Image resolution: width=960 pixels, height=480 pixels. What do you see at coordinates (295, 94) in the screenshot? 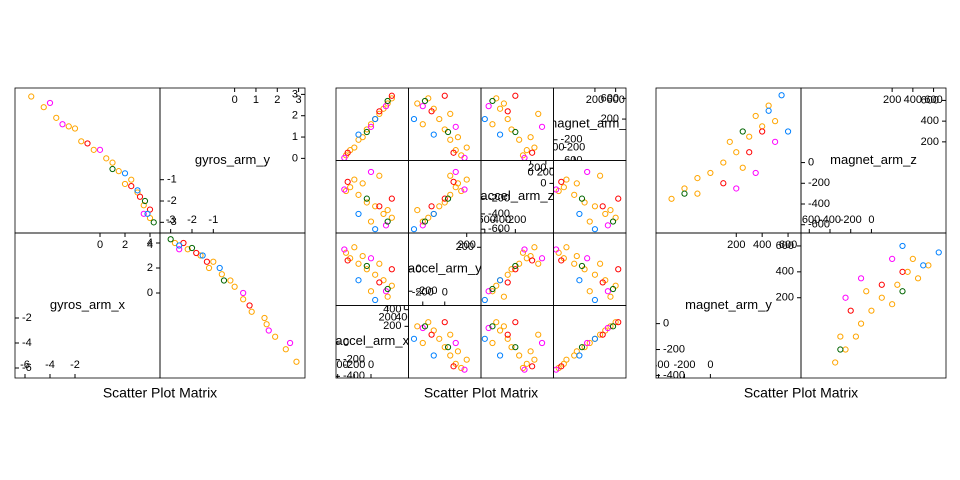
I see `tick-label: 3` at bounding box center [295, 94].